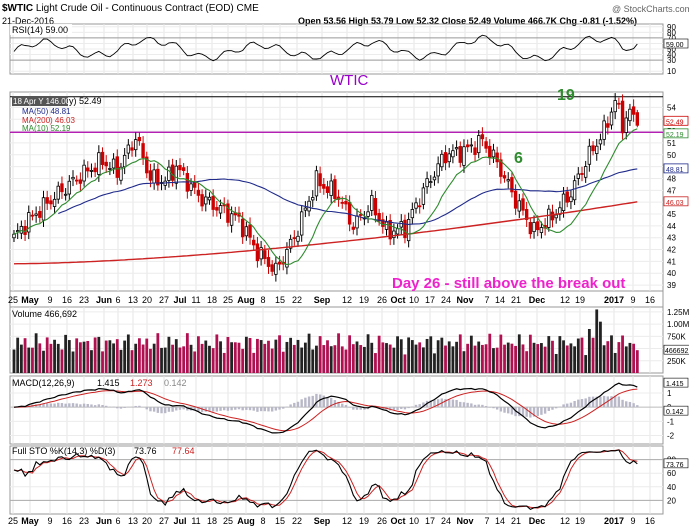 This screenshot has width=689, height=529. What do you see at coordinates (671, 214) in the screenshot?
I see `price-tick-label: 45` at bounding box center [671, 214].